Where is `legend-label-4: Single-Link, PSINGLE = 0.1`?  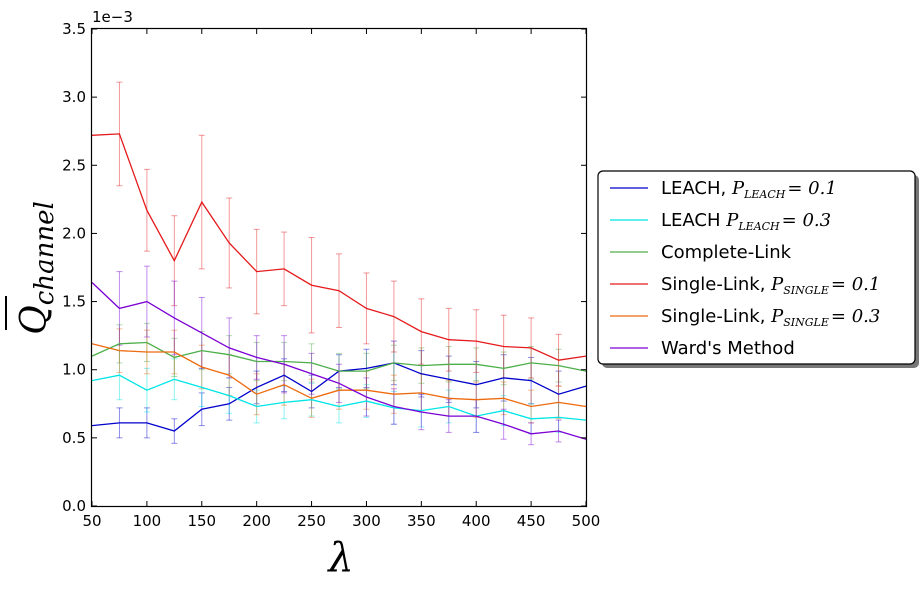
legend-label-4: Single-Link, PSINGLE = 0.1 is located at coordinates (770, 285).